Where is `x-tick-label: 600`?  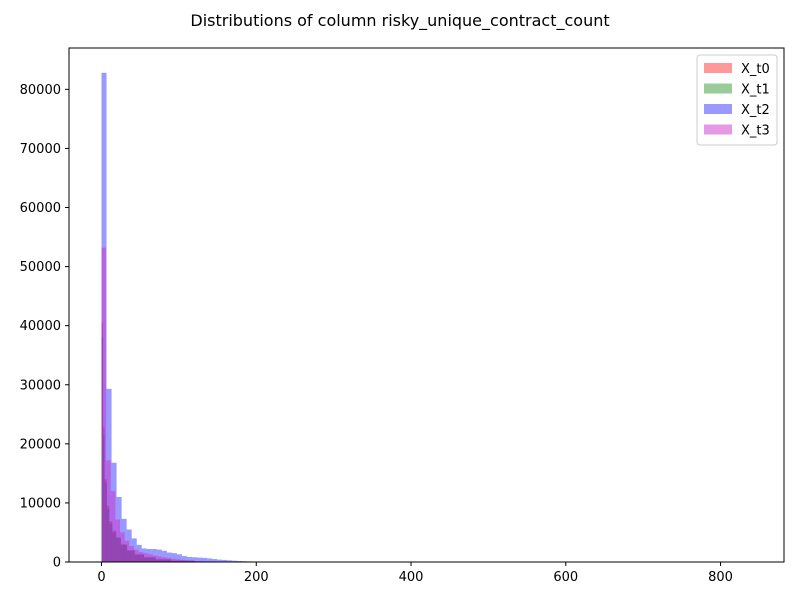 x-tick-label: 600 is located at coordinates (565, 577).